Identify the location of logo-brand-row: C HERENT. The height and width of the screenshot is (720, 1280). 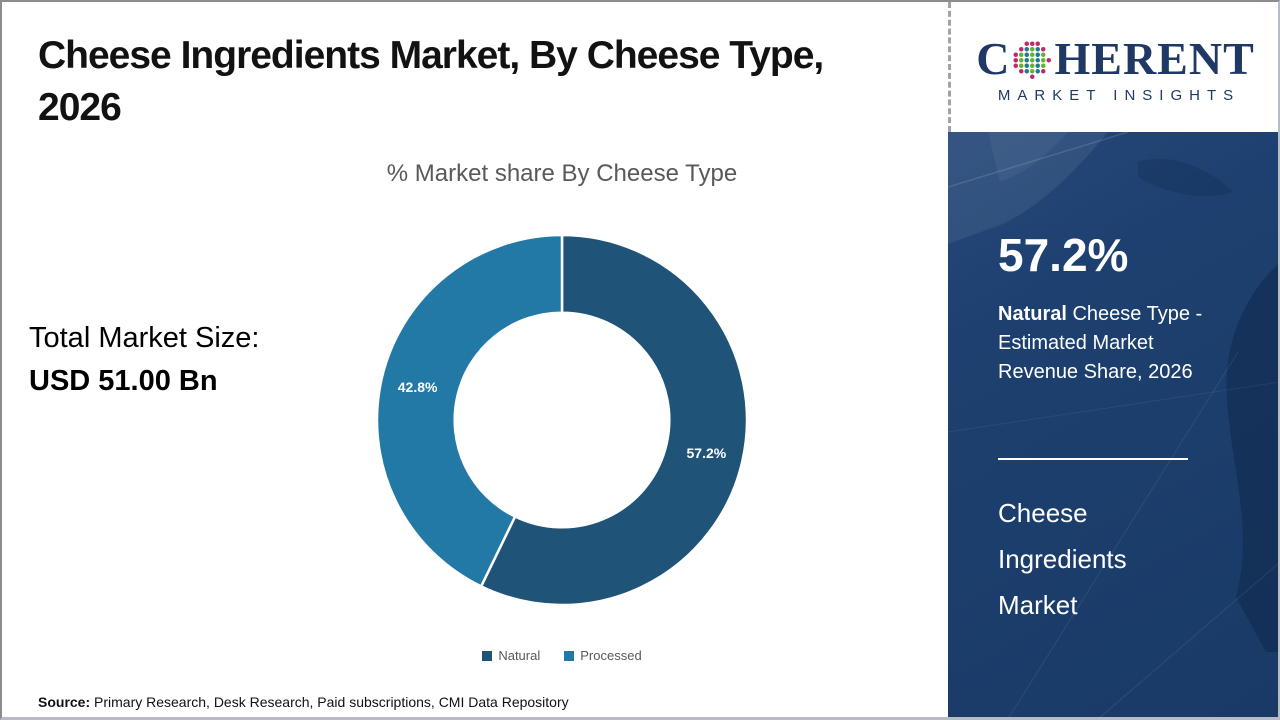
(1115, 59).